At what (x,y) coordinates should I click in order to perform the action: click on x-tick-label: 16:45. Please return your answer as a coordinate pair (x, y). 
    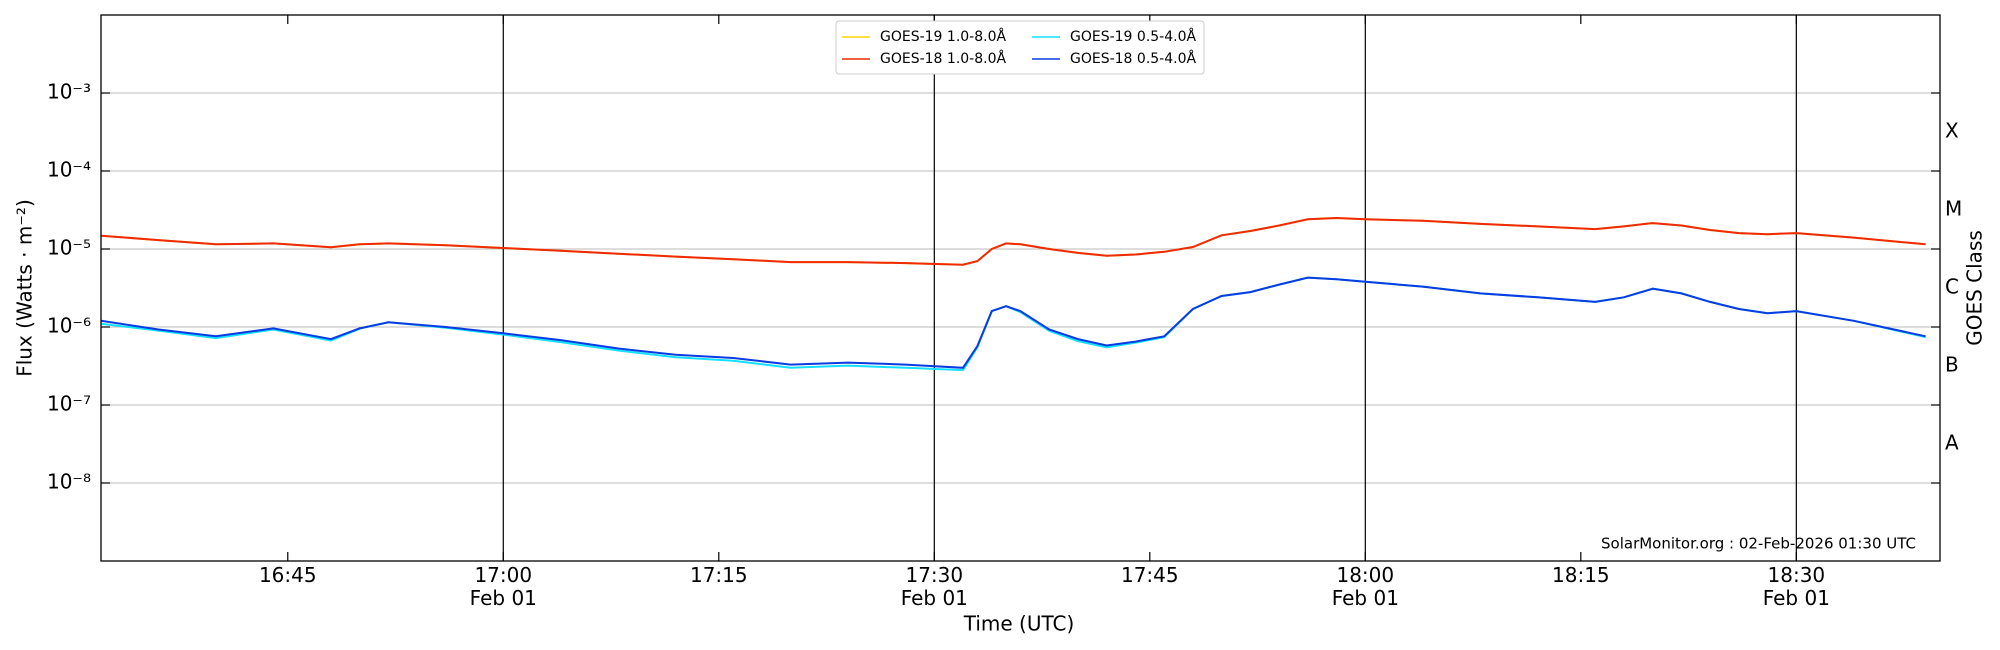
    Looking at the image, I should click on (288, 575).